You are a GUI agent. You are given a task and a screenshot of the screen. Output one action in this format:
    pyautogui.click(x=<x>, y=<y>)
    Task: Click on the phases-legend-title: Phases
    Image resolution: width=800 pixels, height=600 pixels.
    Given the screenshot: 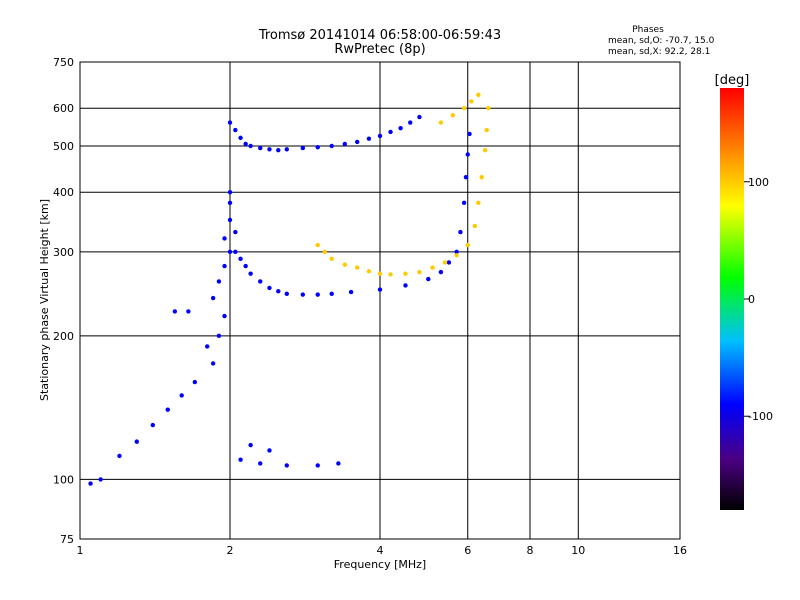 What is the action you would take?
    pyautogui.click(x=648, y=30)
    